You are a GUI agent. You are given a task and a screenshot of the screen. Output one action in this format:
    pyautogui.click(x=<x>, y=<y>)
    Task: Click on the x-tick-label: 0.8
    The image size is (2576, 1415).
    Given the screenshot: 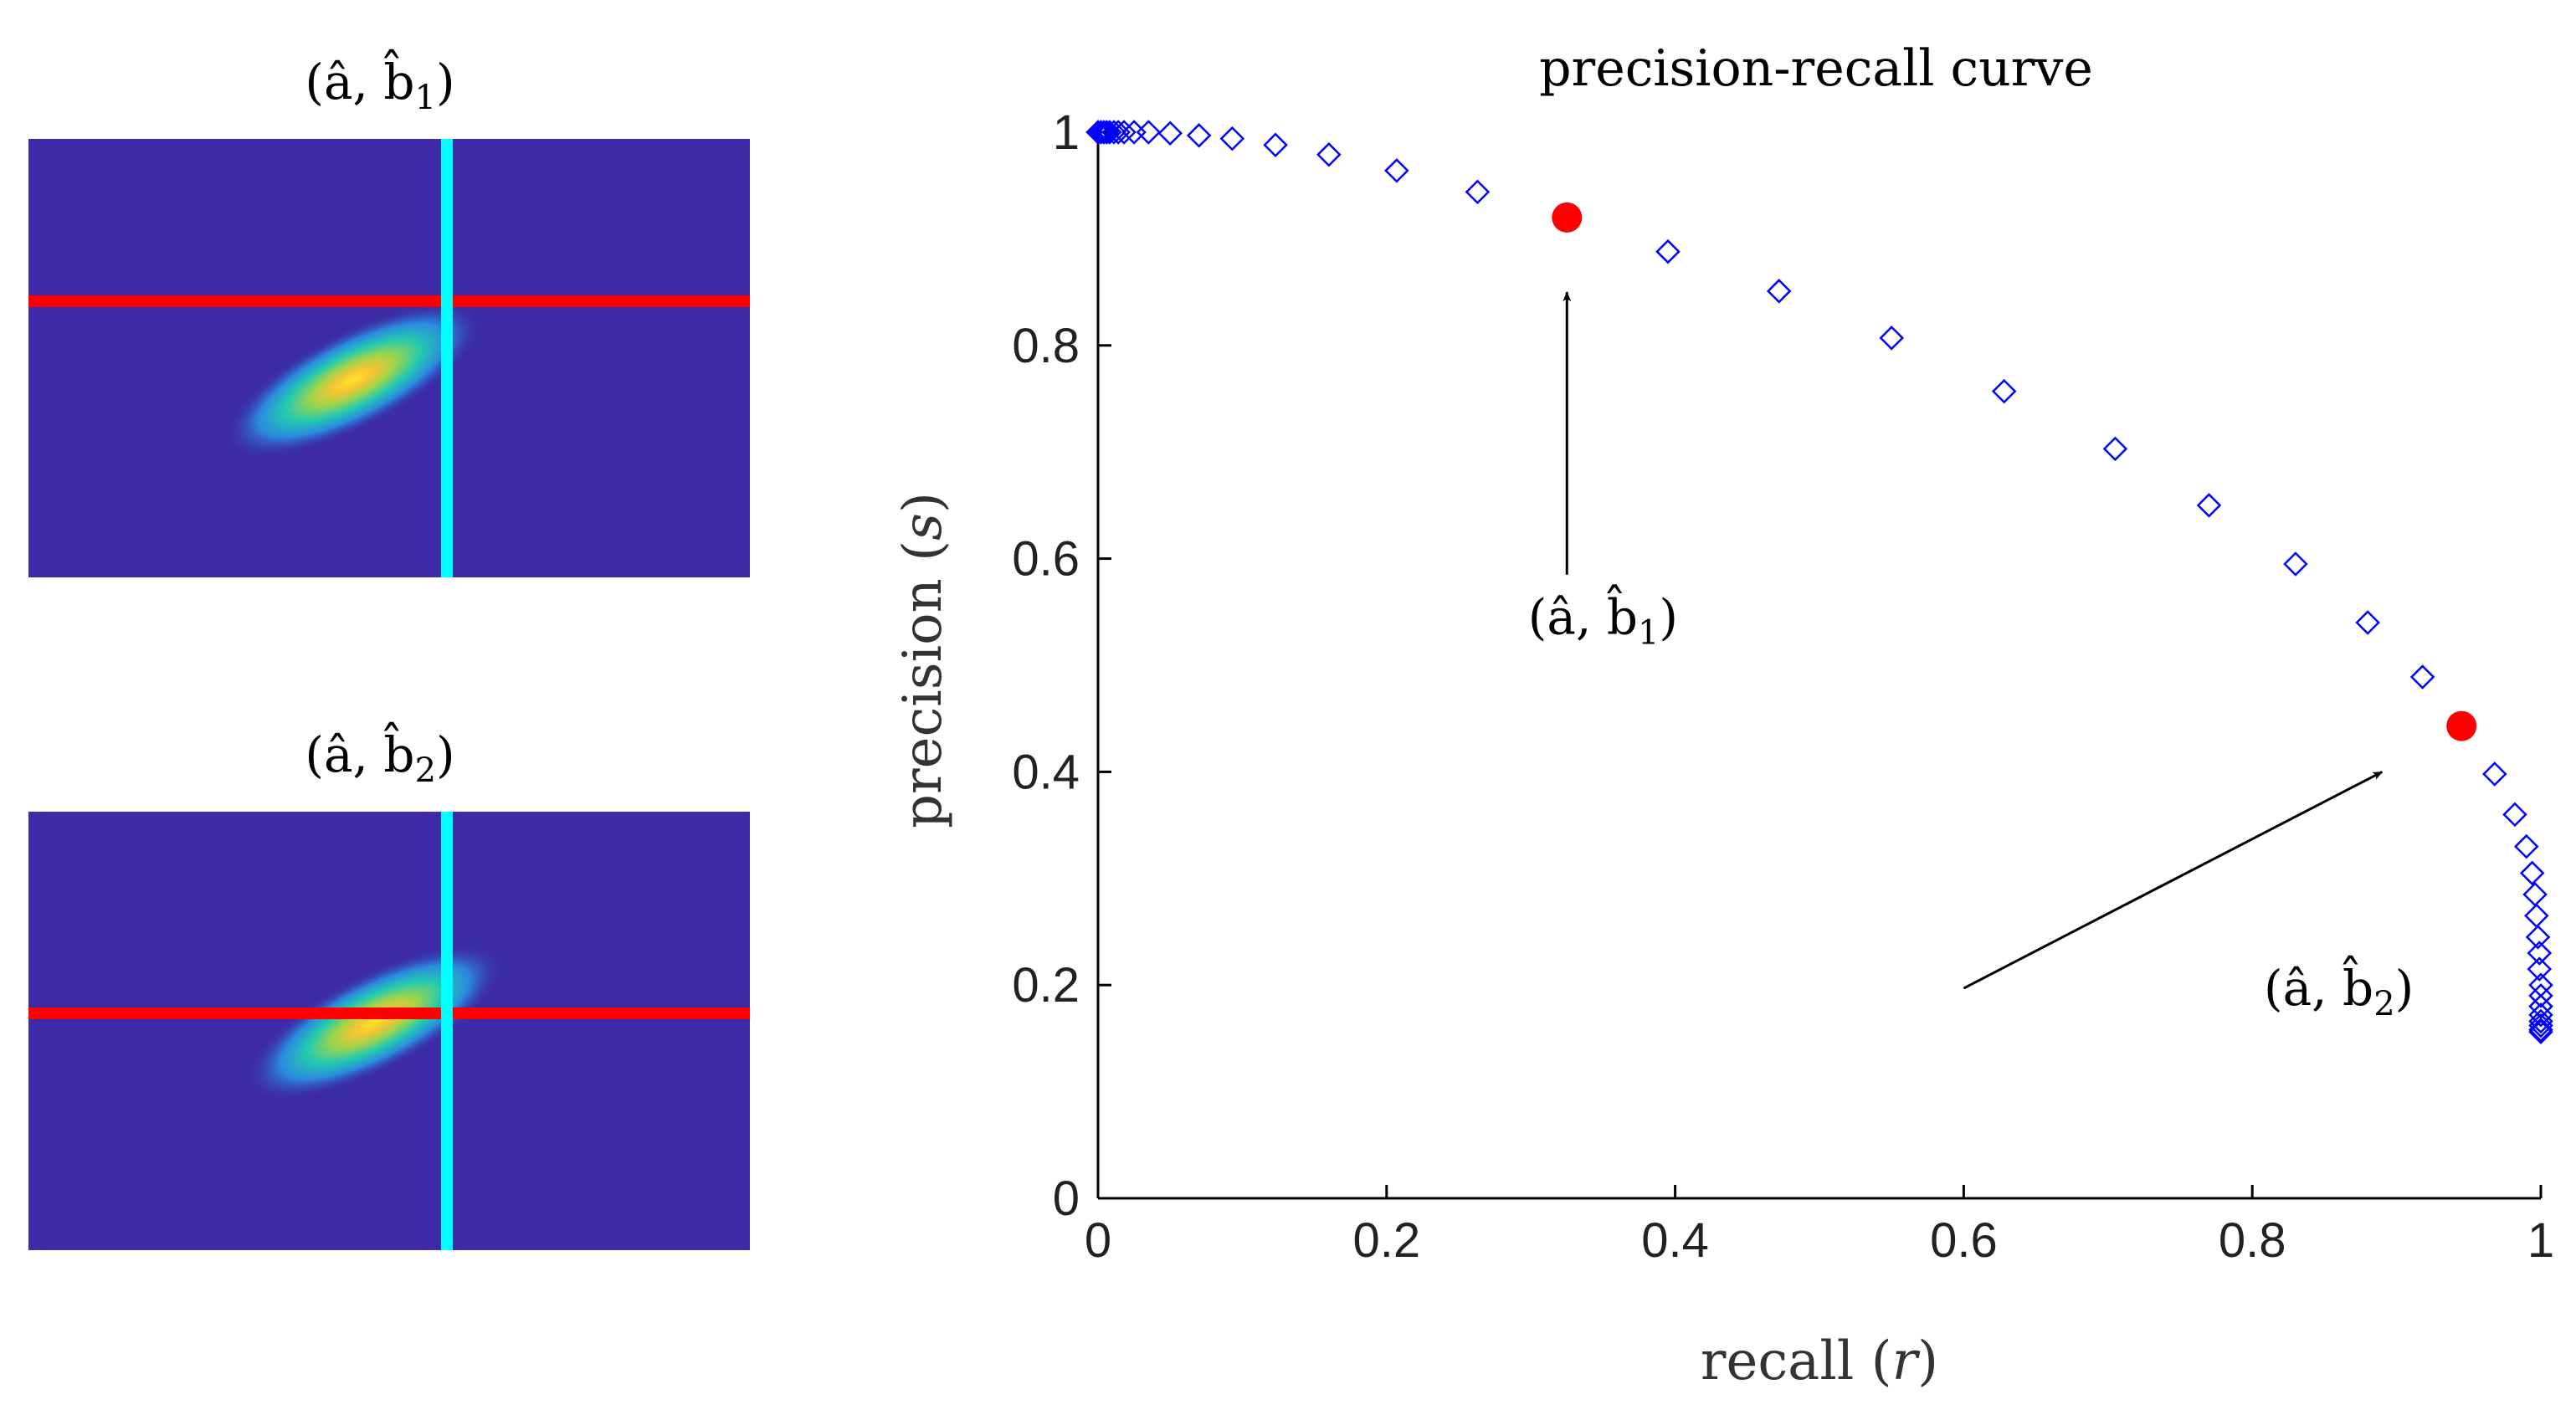 What is the action you would take?
    pyautogui.click(x=2252, y=1240)
    